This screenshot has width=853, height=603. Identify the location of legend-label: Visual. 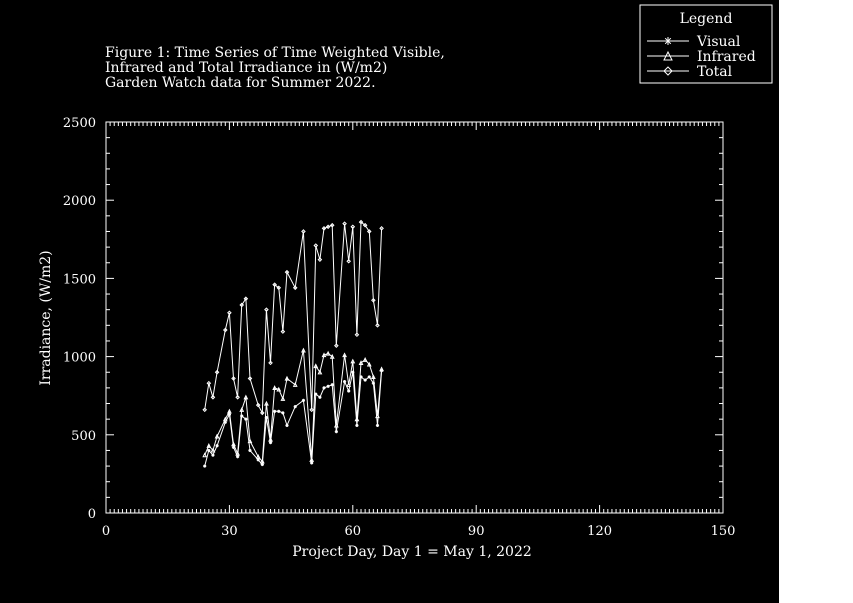
(718, 42).